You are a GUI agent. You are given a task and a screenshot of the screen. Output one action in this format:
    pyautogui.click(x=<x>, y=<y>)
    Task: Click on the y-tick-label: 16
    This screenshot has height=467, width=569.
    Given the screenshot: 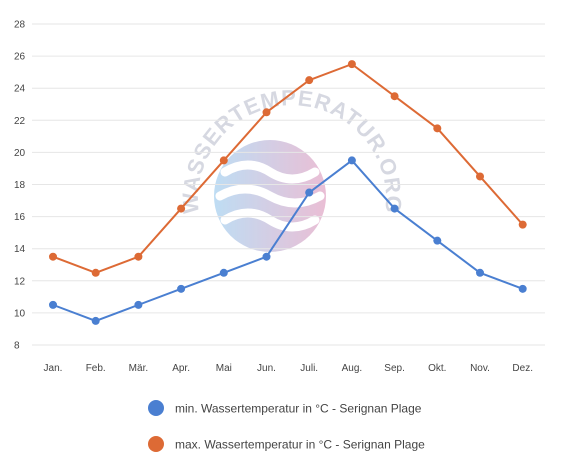 What is the action you would take?
    pyautogui.click(x=20, y=217)
    